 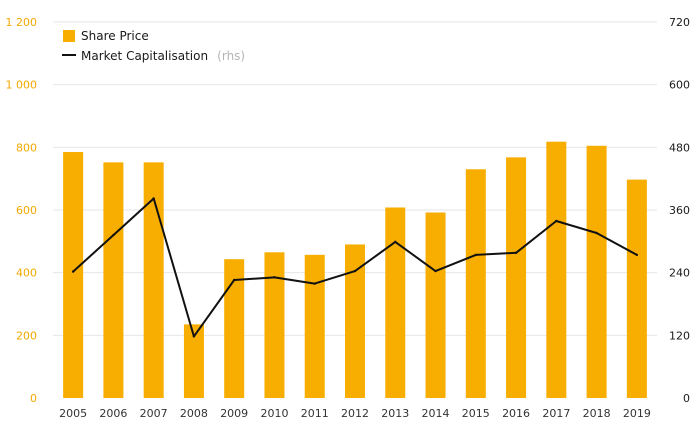 I want to click on right-axis-ticks: 0 120 240 360 480 600 720, so click(x=679, y=210).